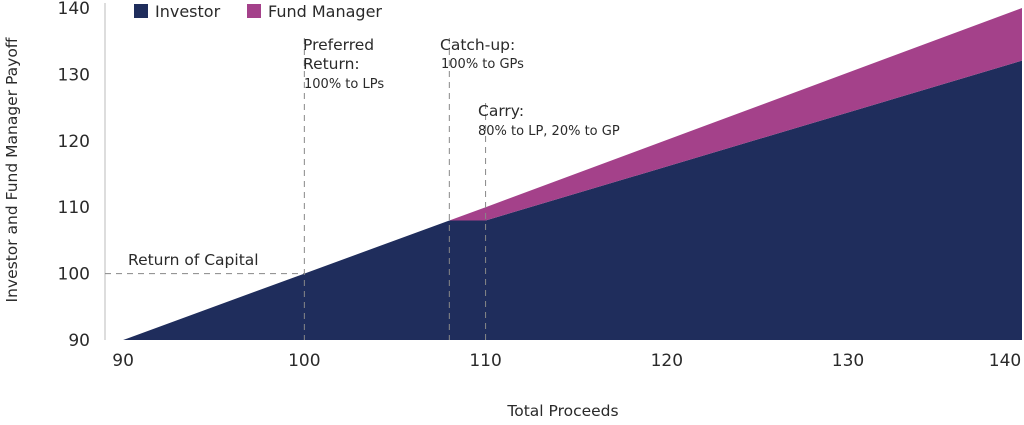  Describe the element at coordinates (123, 361) in the screenshot. I see `x-tick-label: 90` at that location.